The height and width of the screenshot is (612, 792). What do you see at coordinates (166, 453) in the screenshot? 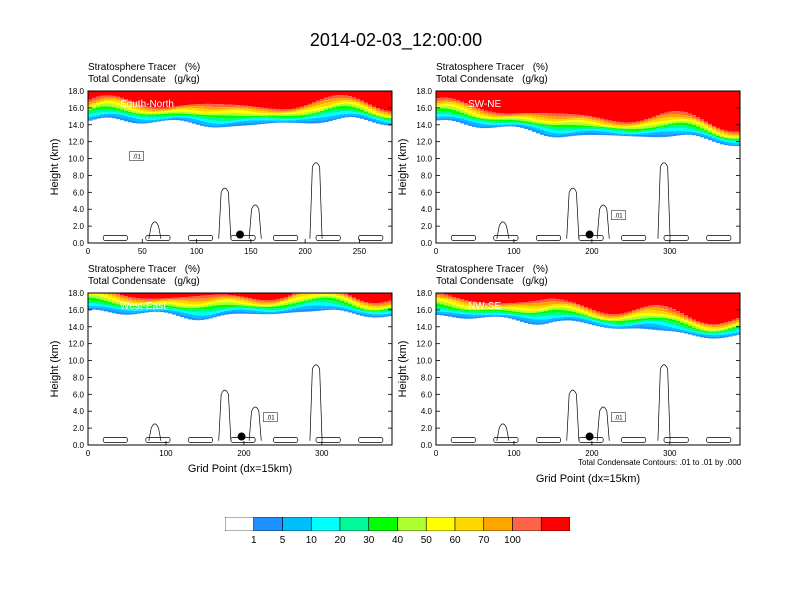
I see `x-tick-label: 100` at bounding box center [166, 453].